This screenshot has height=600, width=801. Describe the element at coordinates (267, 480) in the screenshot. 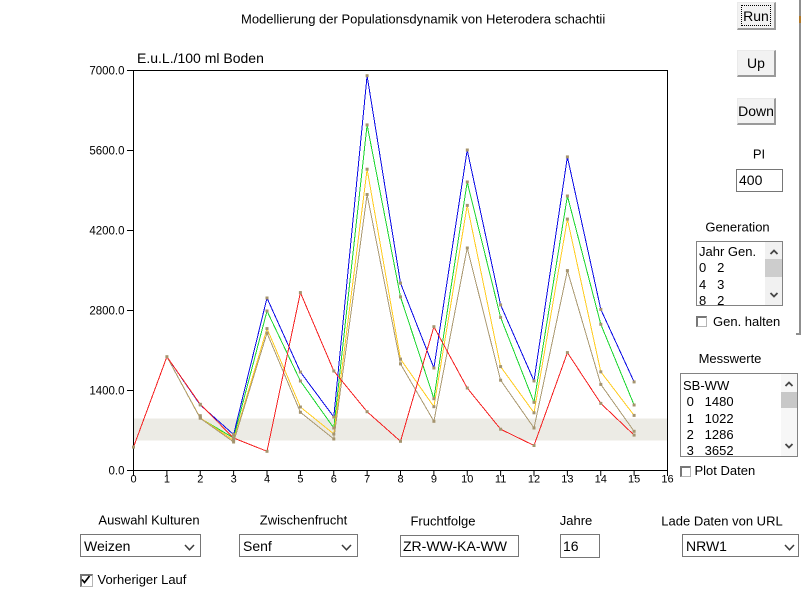

I see `svg-text: 4` at that location.